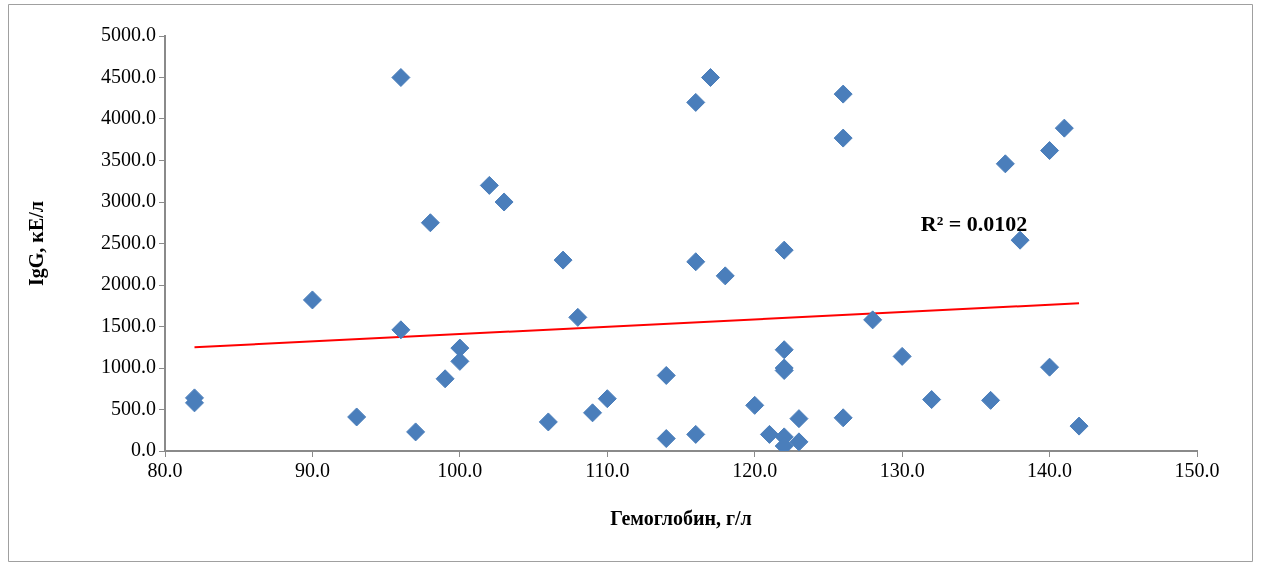 The width and height of the screenshot is (1261, 566). I want to click on y-tick-label: 3000.0, so click(128, 200).